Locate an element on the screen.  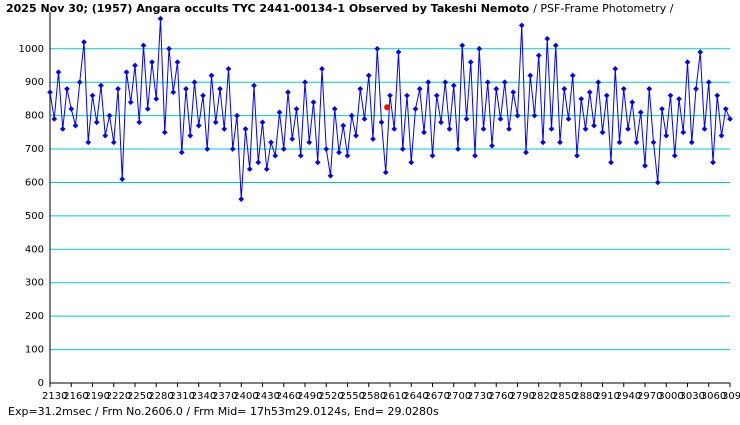
x-tick-label: 3060 is located at coordinates (713, 396).